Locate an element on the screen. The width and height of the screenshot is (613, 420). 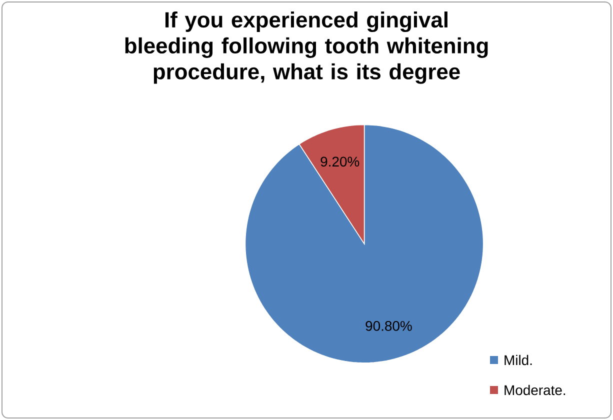
legend-label: Moderate. is located at coordinates (535, 390).